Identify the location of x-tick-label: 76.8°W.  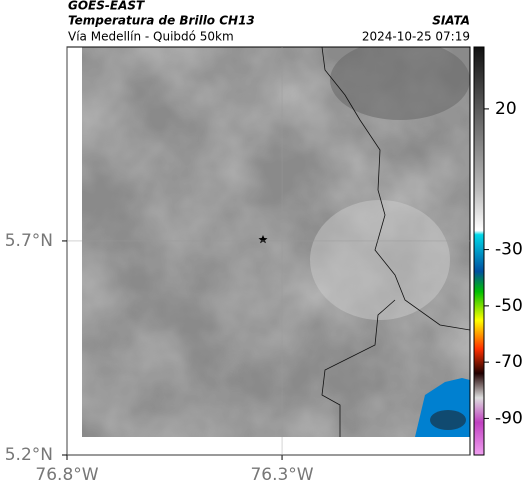
(66, 475).